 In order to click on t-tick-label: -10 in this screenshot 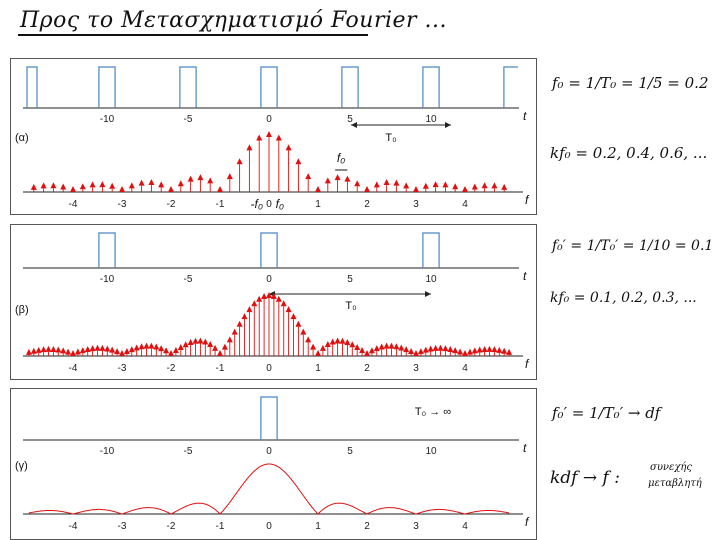, I will do `click(107, 119)`.